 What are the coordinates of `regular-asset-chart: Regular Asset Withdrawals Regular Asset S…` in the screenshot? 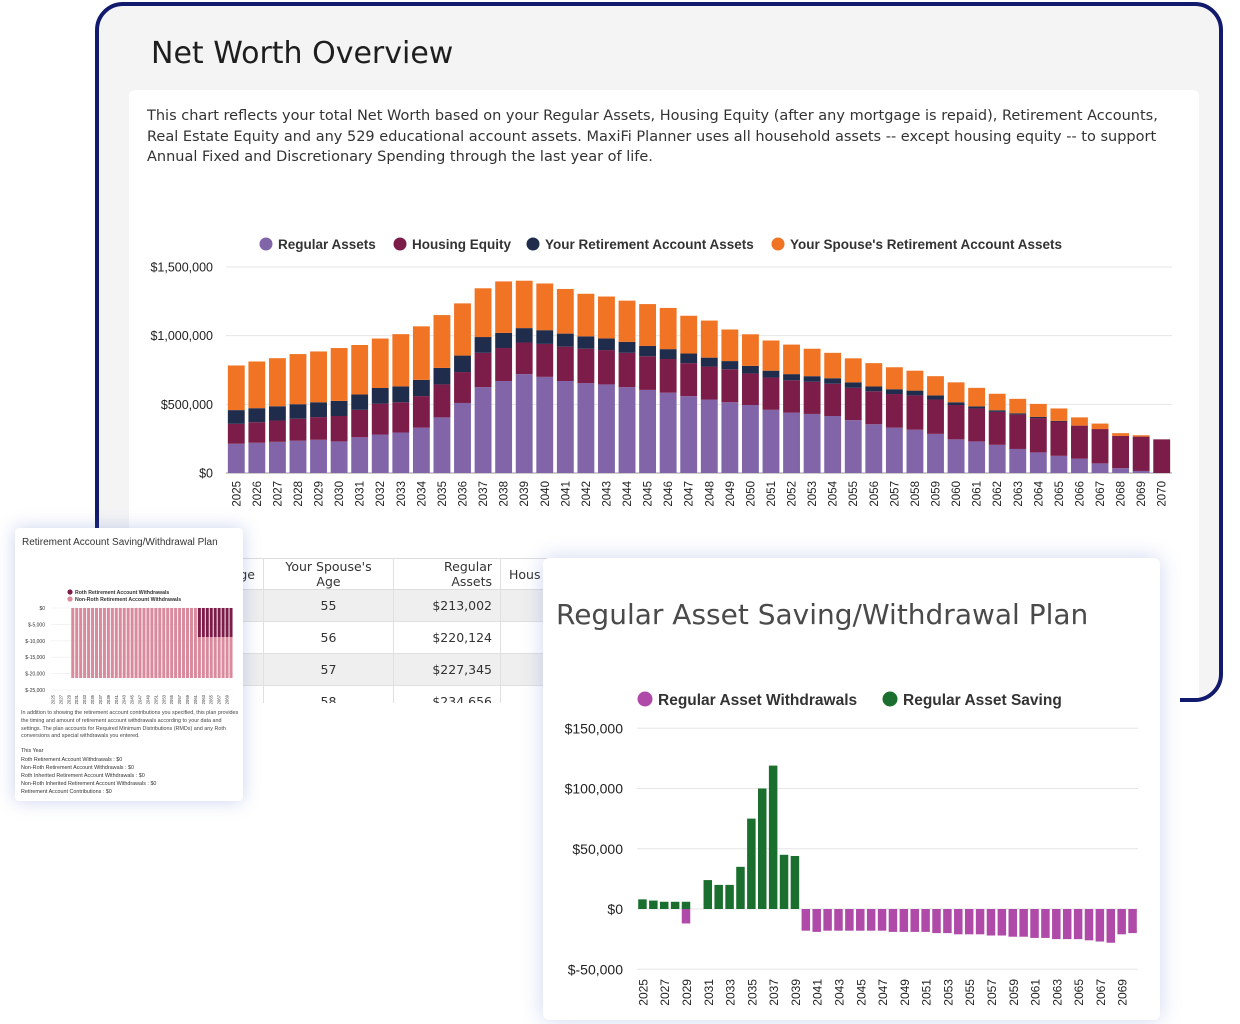 It's located at (851, 848).